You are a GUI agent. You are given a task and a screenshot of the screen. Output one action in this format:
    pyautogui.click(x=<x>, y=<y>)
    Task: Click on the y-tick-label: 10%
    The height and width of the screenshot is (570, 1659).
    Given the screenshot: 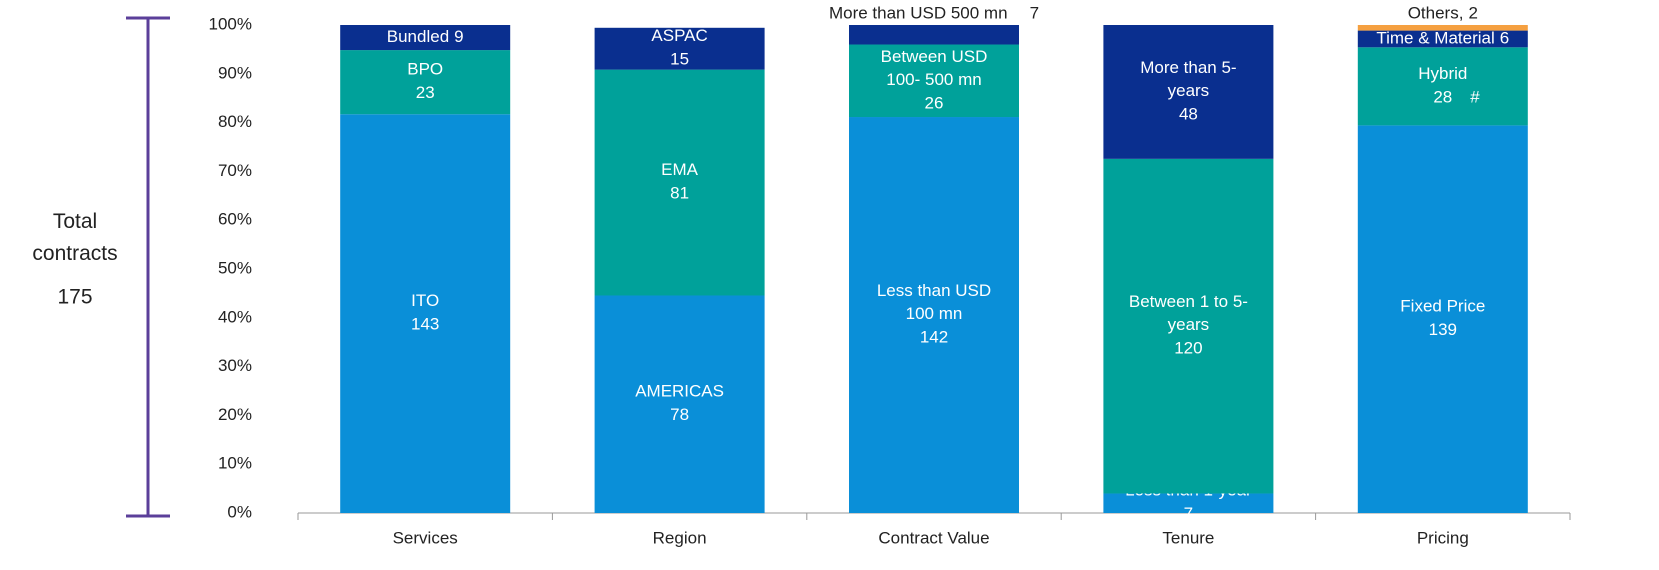 What is the action you would take?
    pyautogui.click(x=235, y=463)
    